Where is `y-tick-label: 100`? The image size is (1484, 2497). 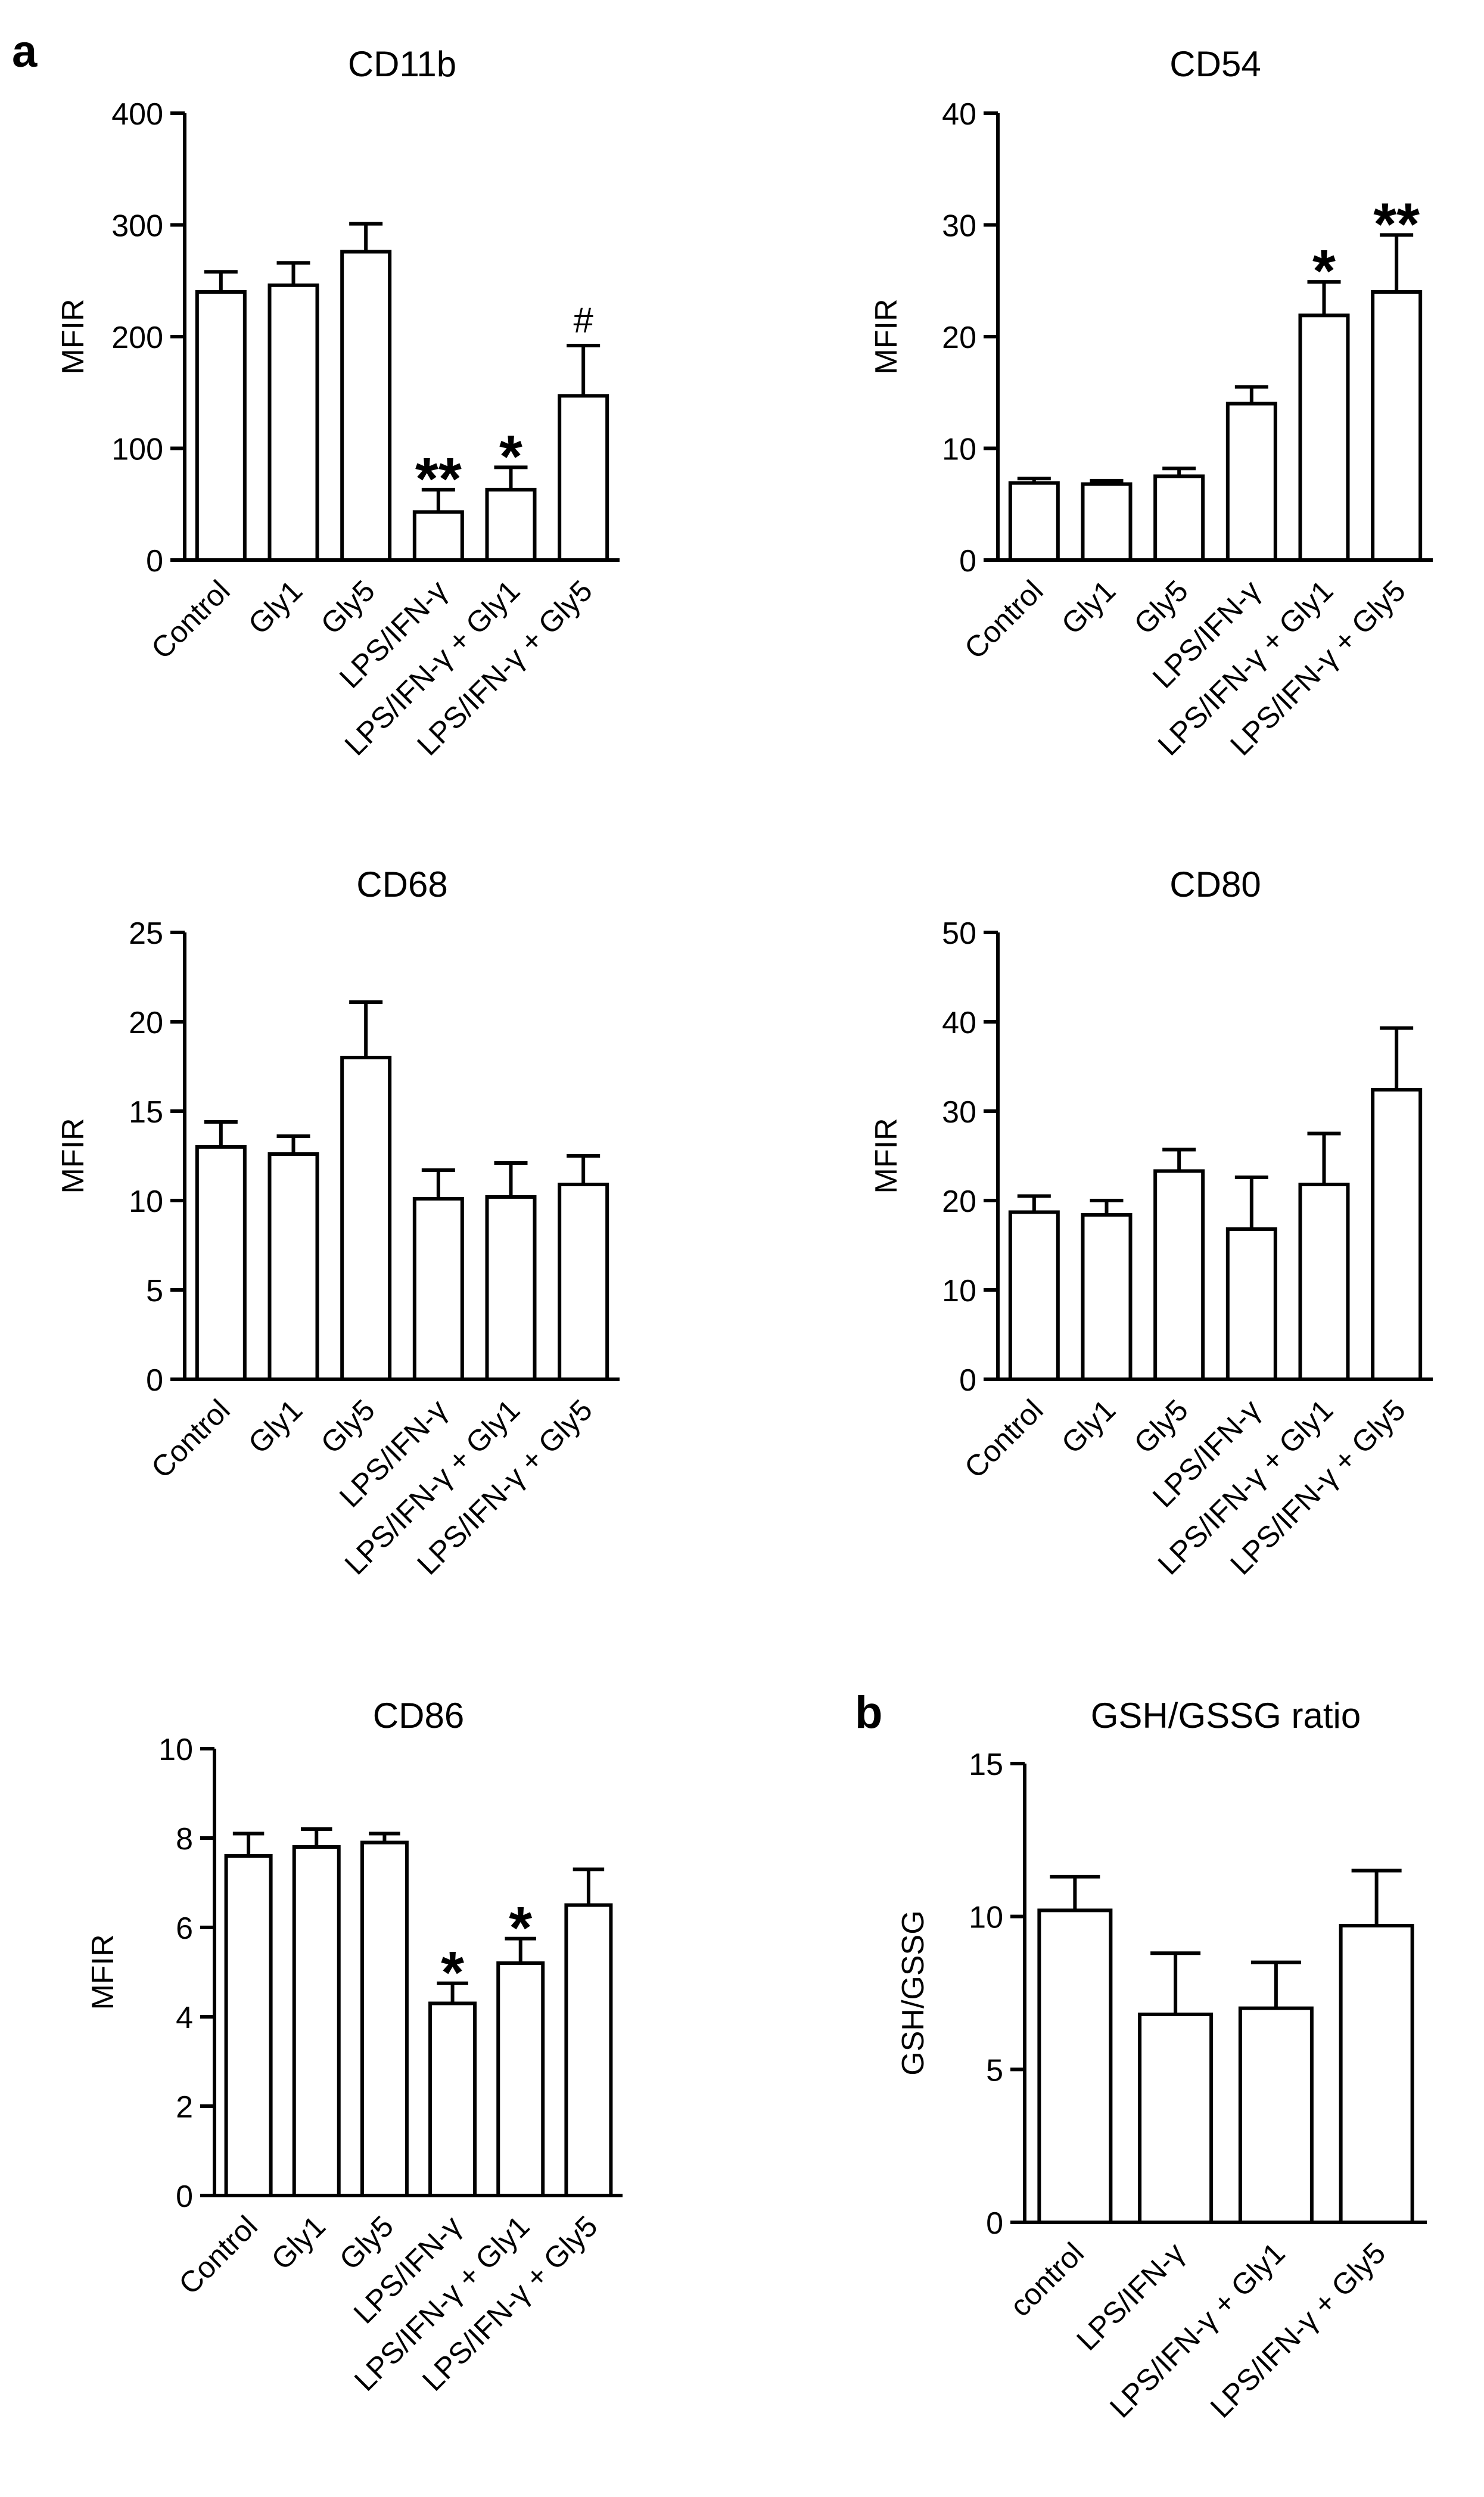
y-tick-label: 100 is located at coordinates (137, 450).